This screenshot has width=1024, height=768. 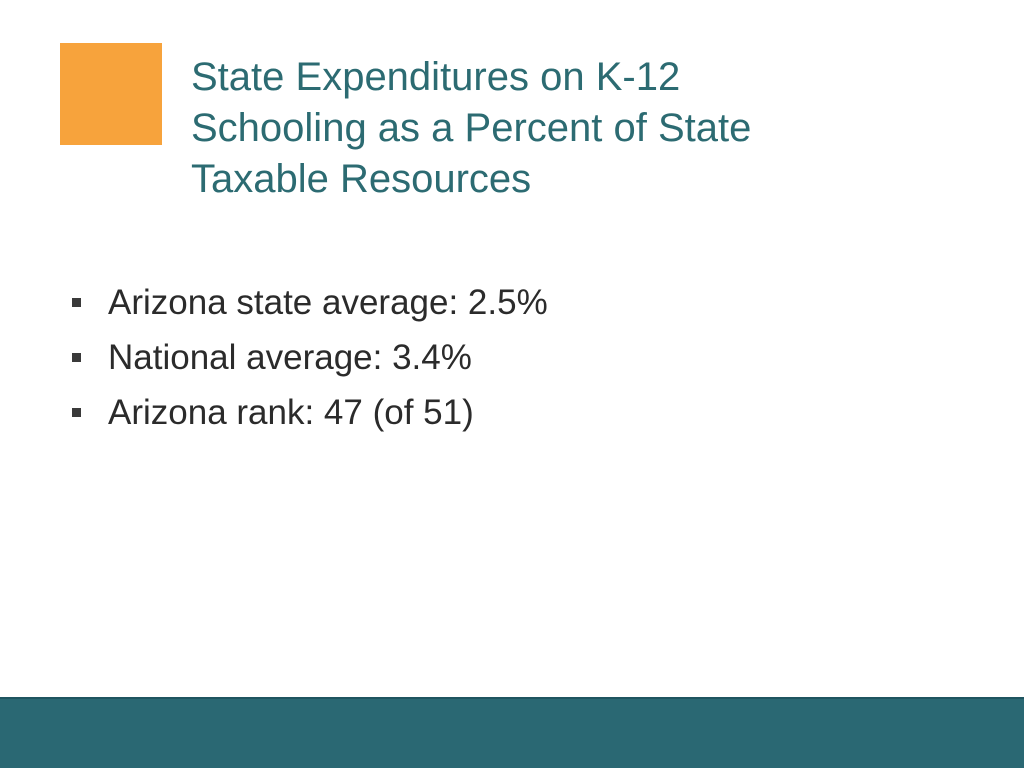 I want to click on bullet-text: Arizona rank: 47 (of 51), so click(x=291, y=412).